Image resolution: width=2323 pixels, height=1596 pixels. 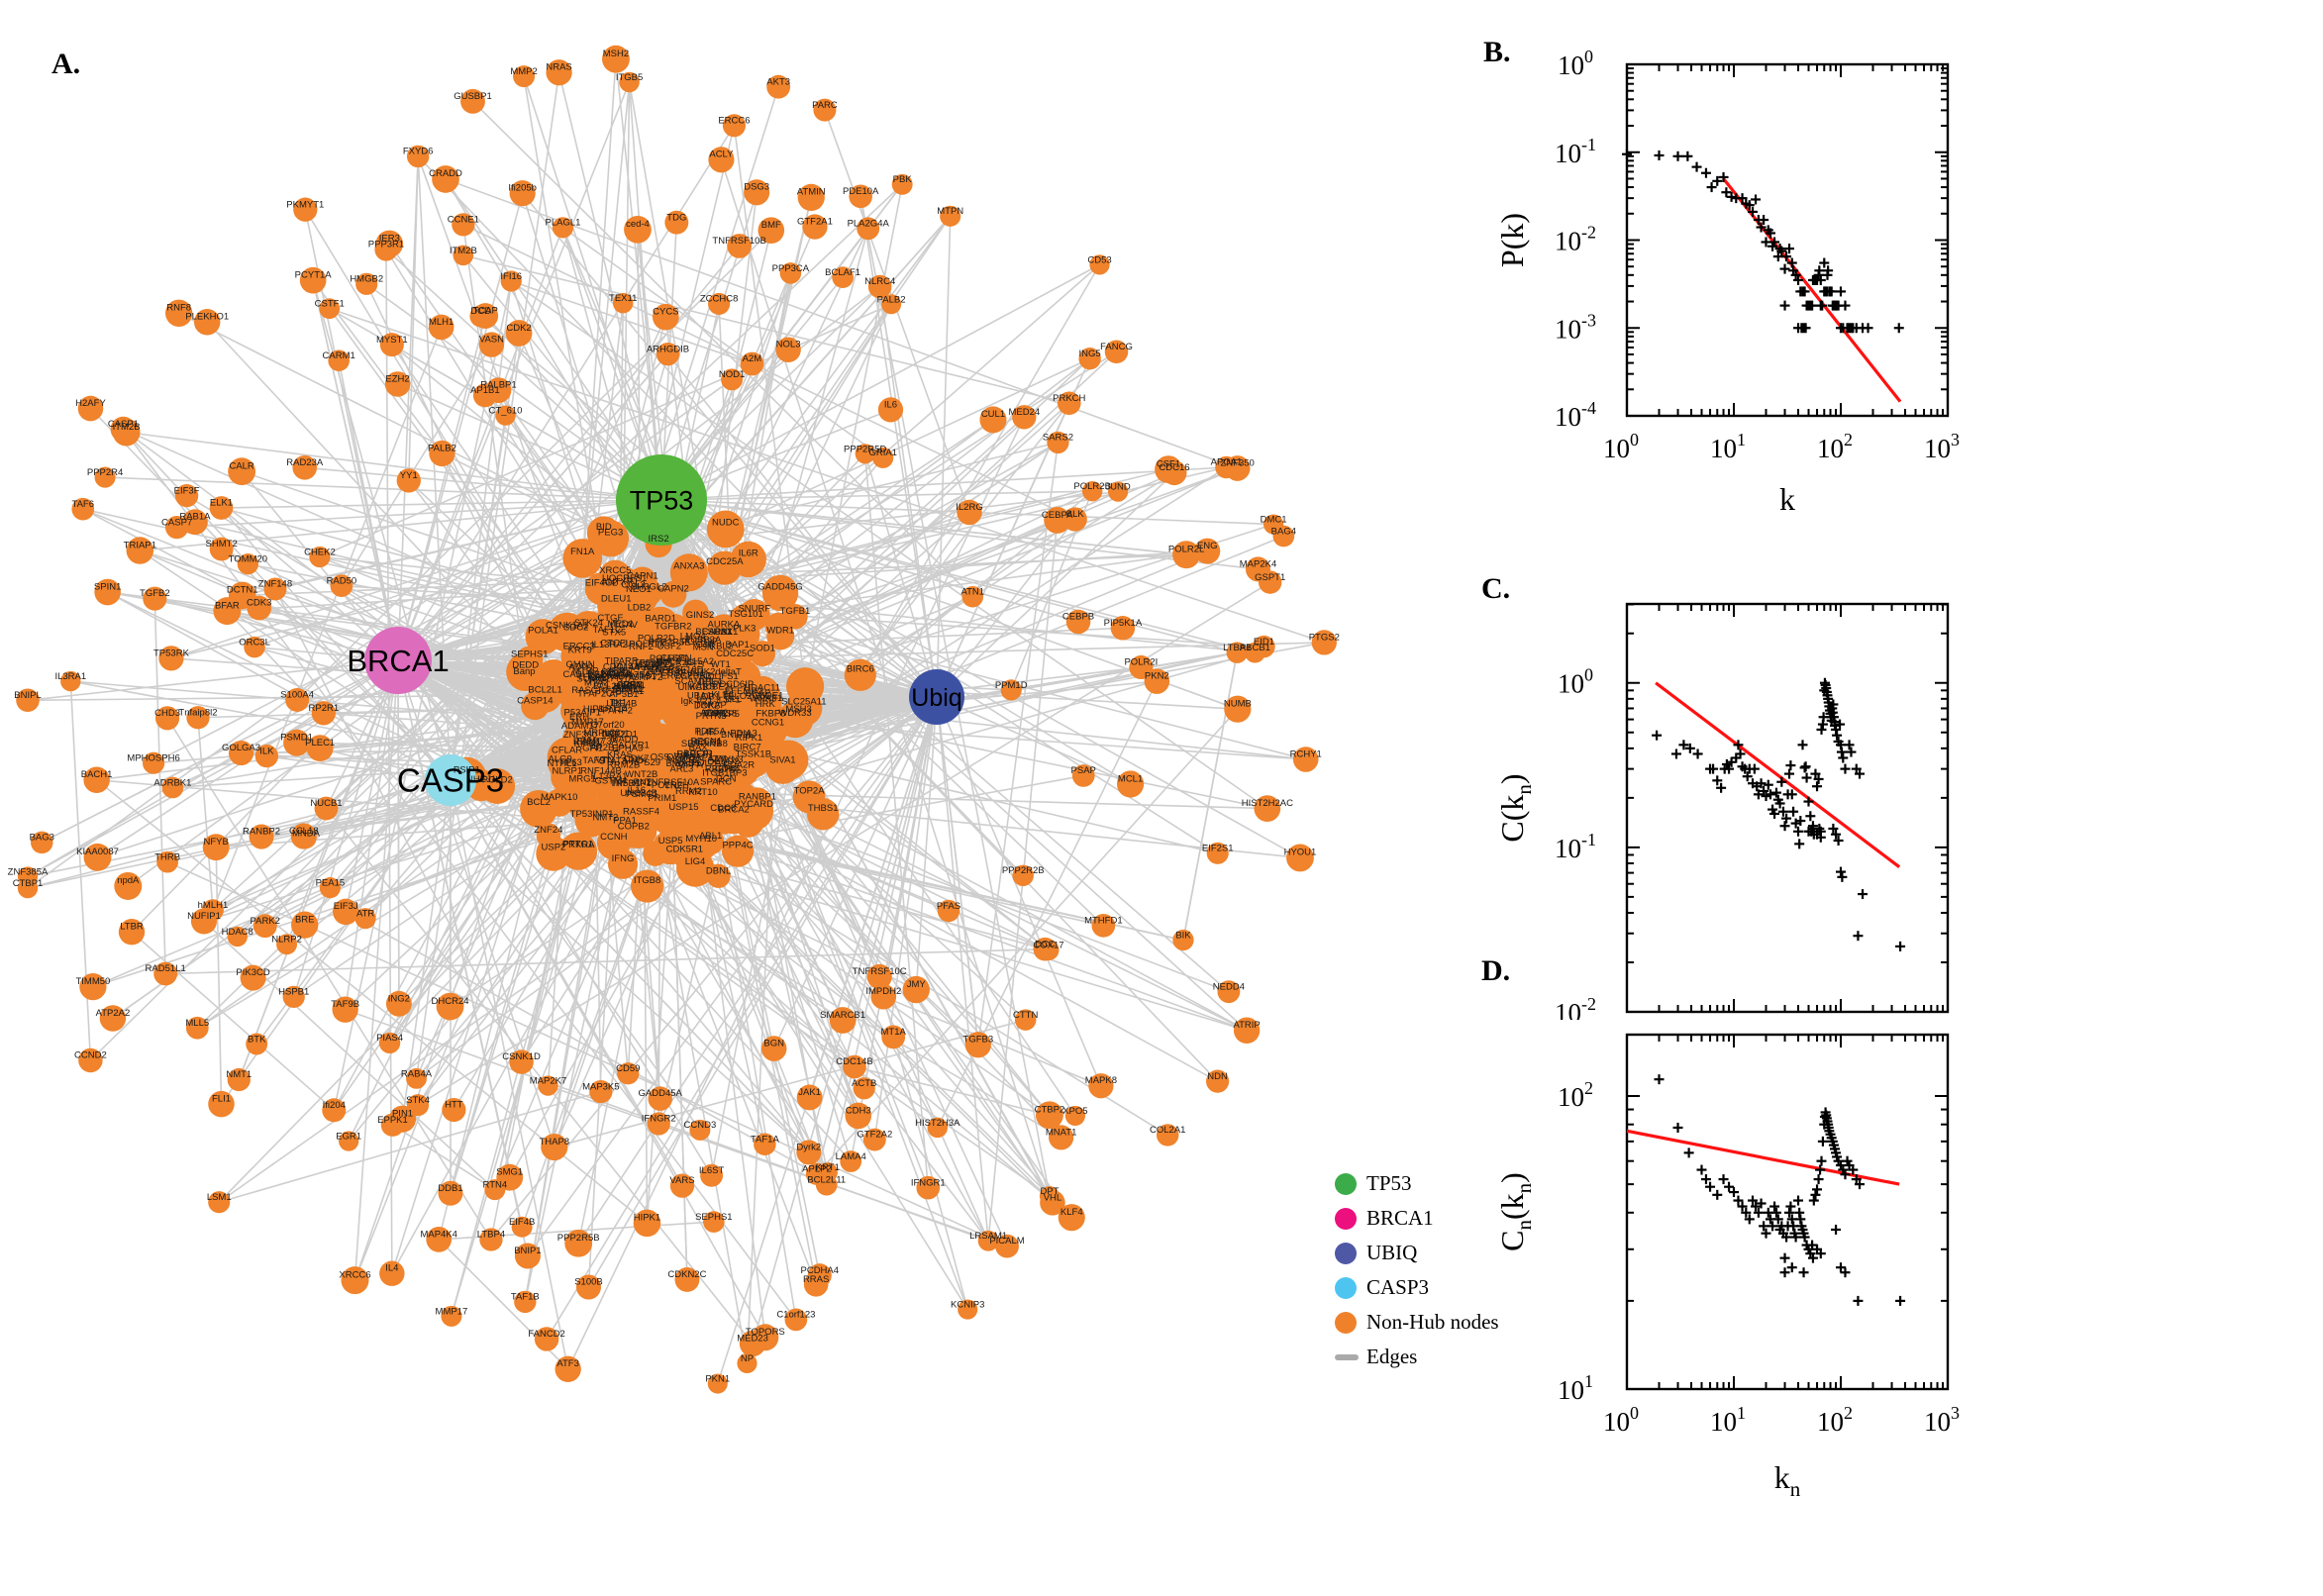 I want to click on node-label: HMGB2, so click(x=366, y=279).